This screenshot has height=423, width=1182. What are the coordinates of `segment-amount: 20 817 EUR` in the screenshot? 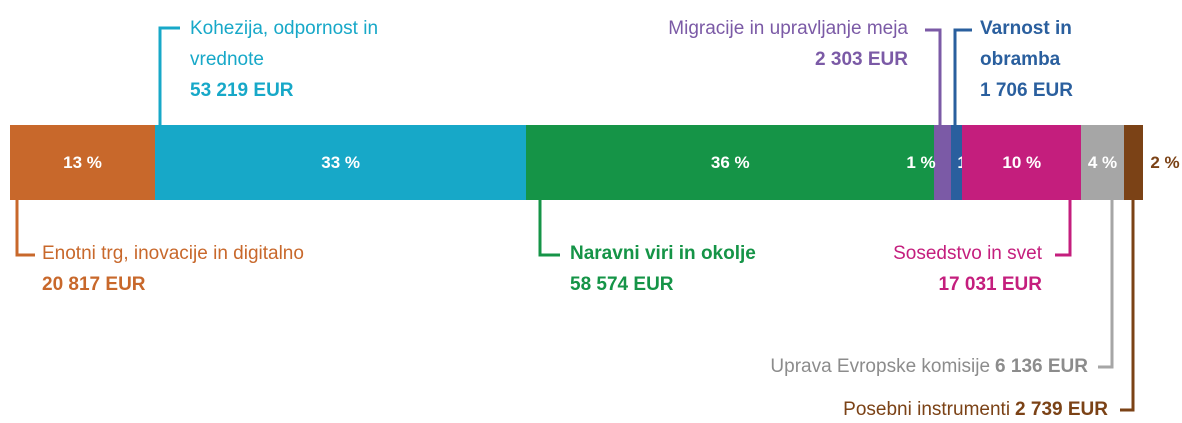 It's located at (94, 284).